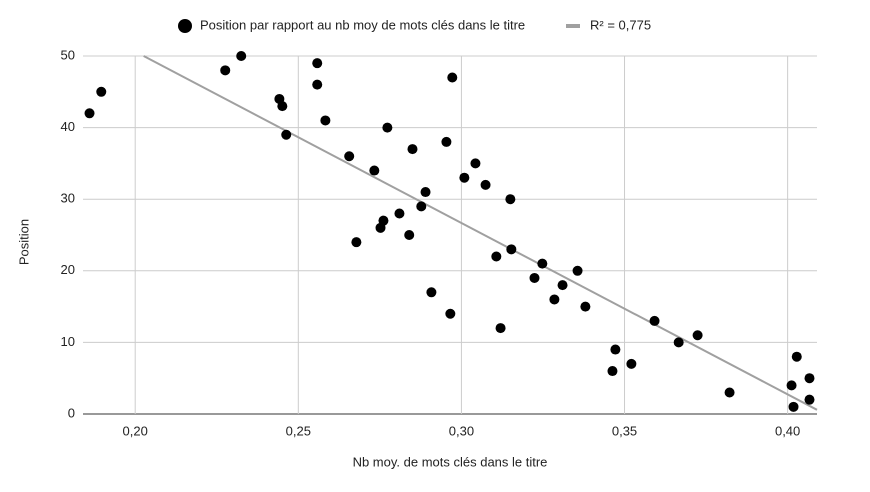  I want to click on x-axis-title: Nb moy. de mots clés dans le titre, so click(450, 461).